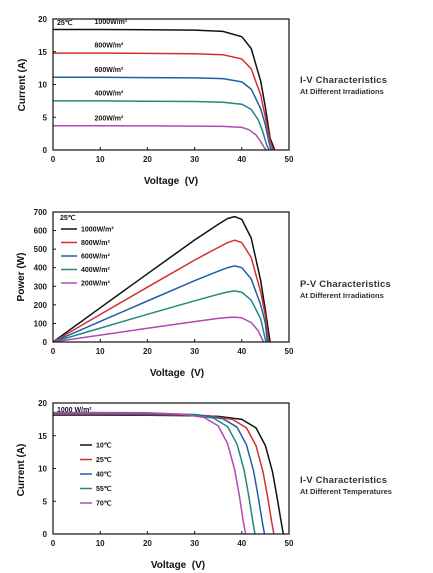 This screenshot has height=573, width=433. Describe the element at coordinates (104, 460) in the screenshot. I see `legend-label: 25℃` at that location.